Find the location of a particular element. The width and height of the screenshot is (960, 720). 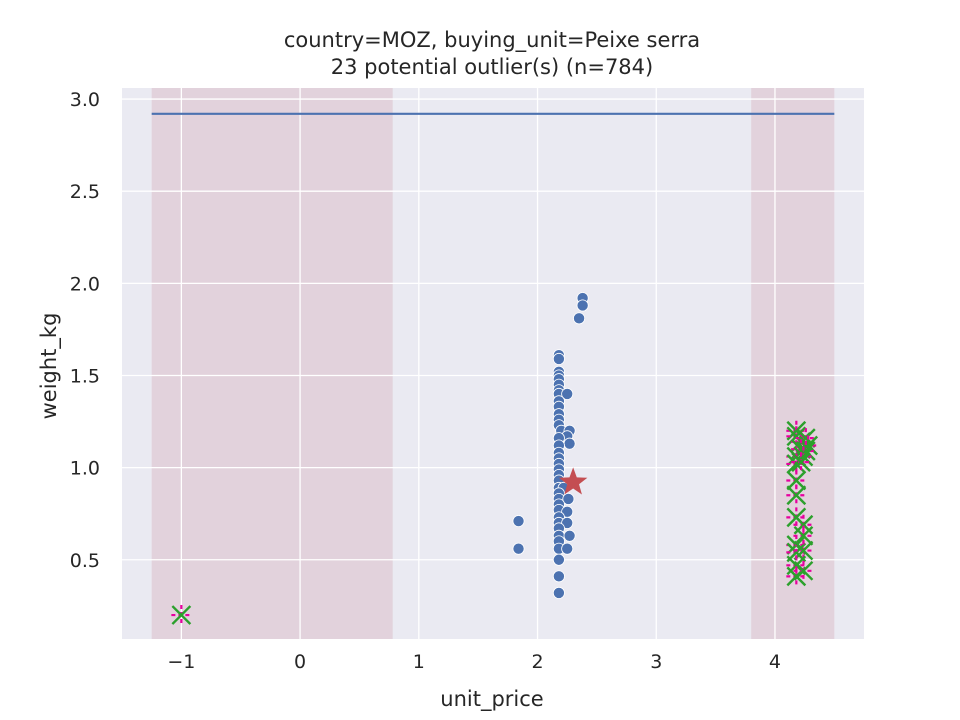

x-tick-label: 0 is located at coordinates (300, 662).